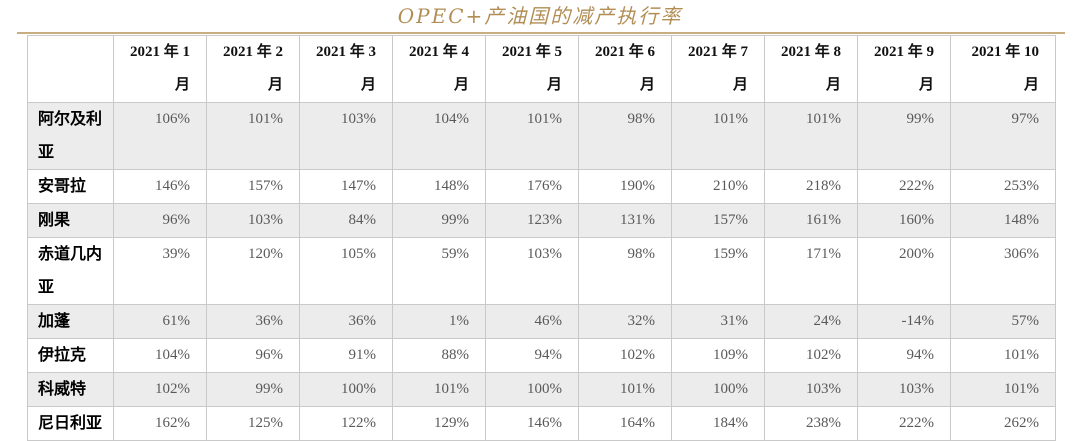 This screenshot has height=441, width=1080. What do you see at coordinates (253, 271) in the screenshot?
I see `value-cell: 120%` at bounding box center [253, 271].